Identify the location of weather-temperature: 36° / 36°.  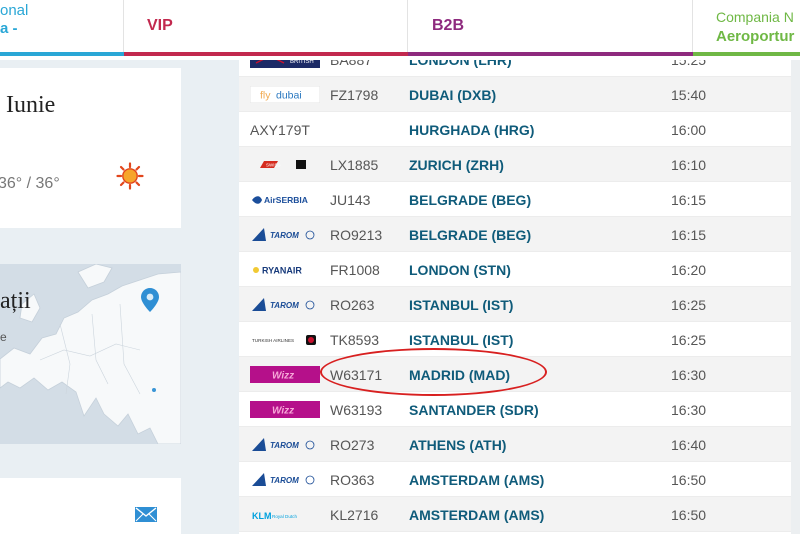
(30, 183).